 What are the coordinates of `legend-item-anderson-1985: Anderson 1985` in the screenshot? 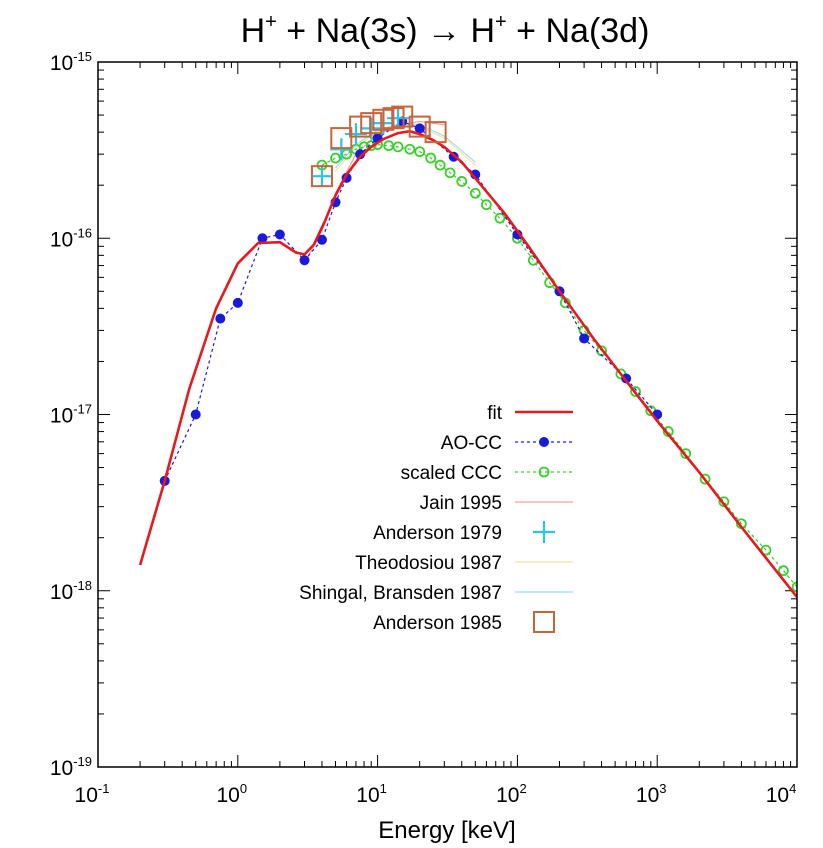 It's located at (464, 622).